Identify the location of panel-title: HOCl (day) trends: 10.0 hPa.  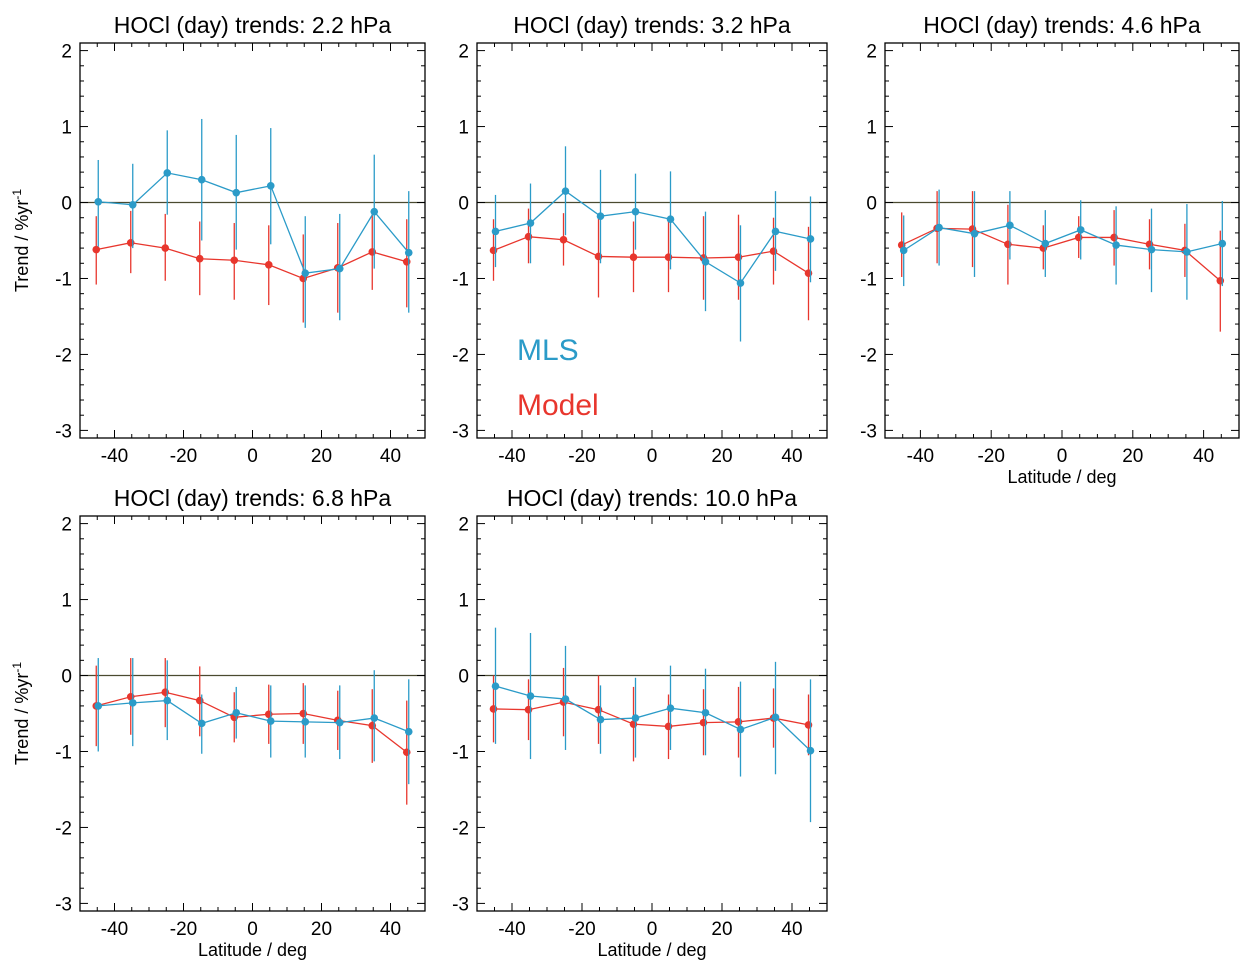
(652, 498).